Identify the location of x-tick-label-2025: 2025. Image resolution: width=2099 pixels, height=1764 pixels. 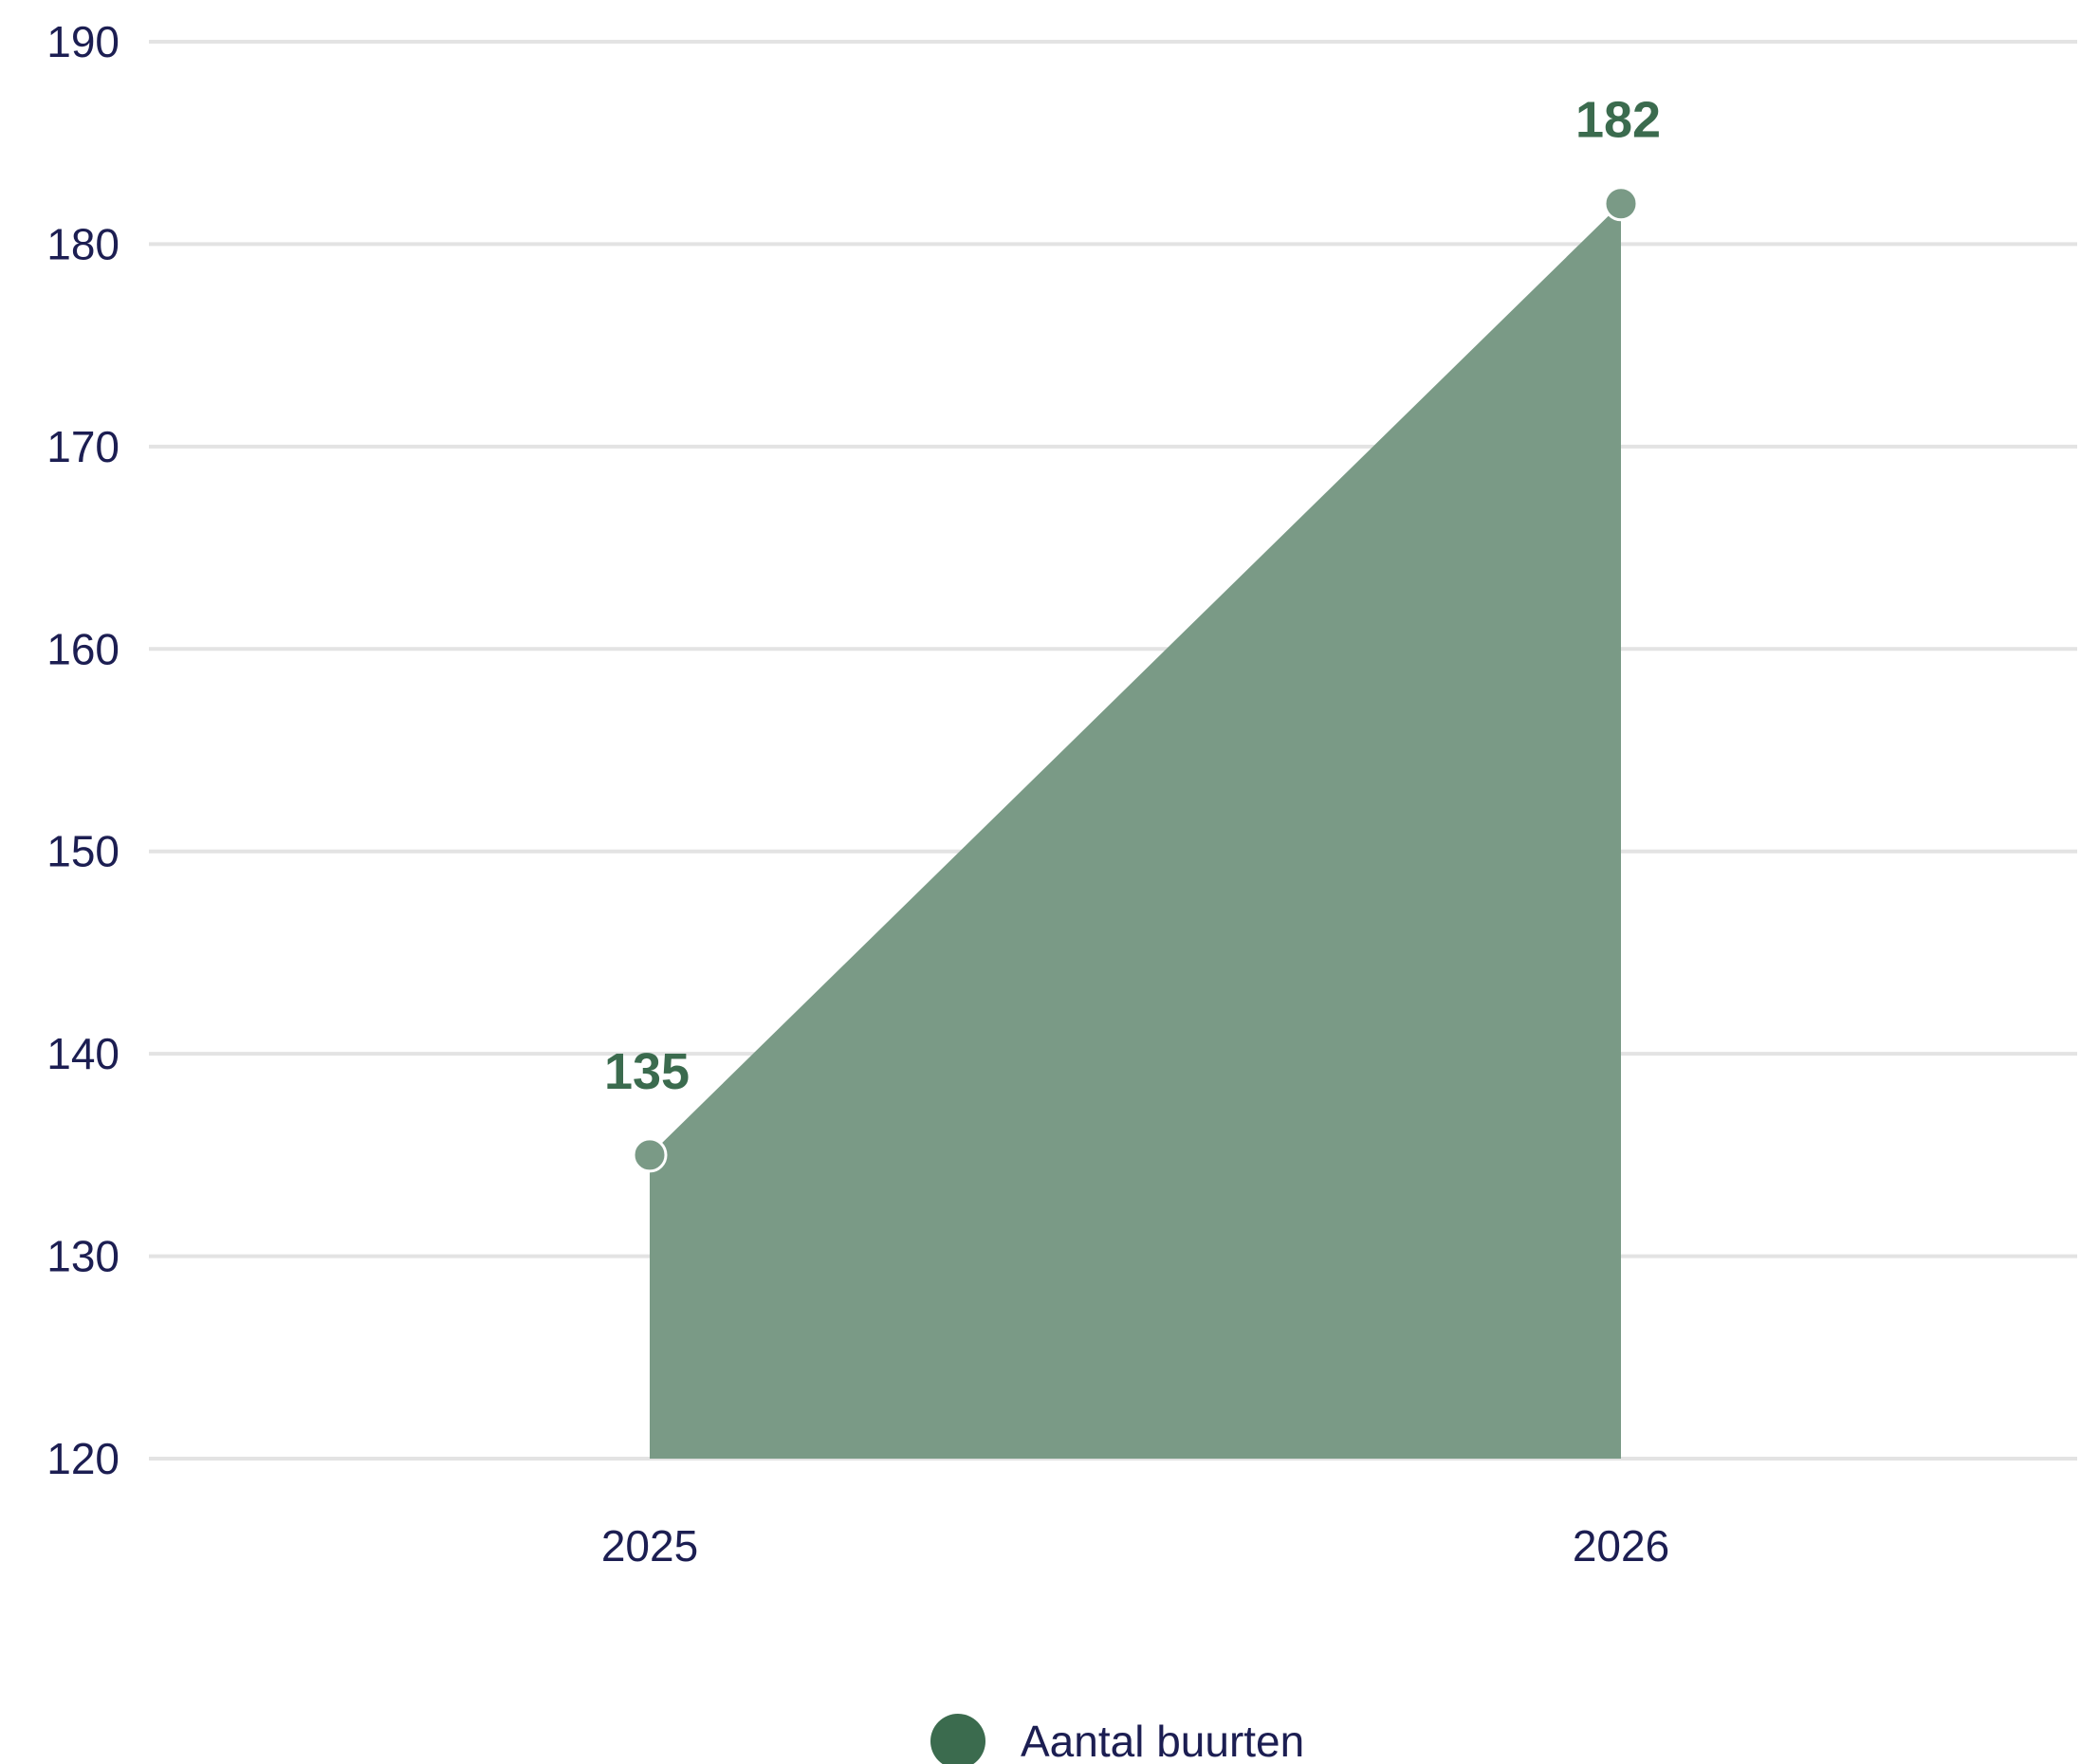
(649, 1546).